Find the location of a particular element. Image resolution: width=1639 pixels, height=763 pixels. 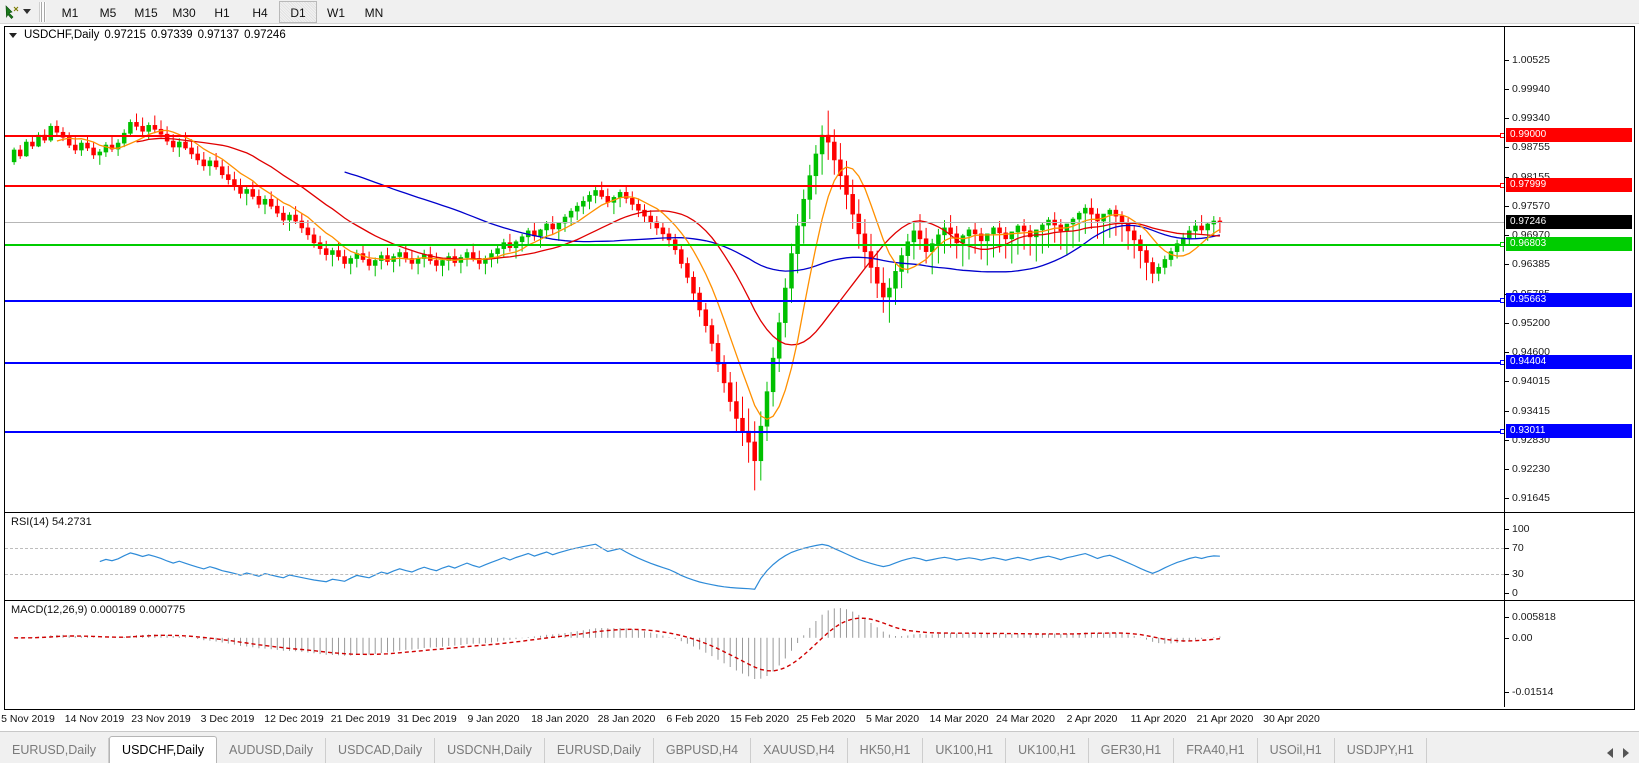

toolbar-drag-handle is located at coordinates (42, 11).